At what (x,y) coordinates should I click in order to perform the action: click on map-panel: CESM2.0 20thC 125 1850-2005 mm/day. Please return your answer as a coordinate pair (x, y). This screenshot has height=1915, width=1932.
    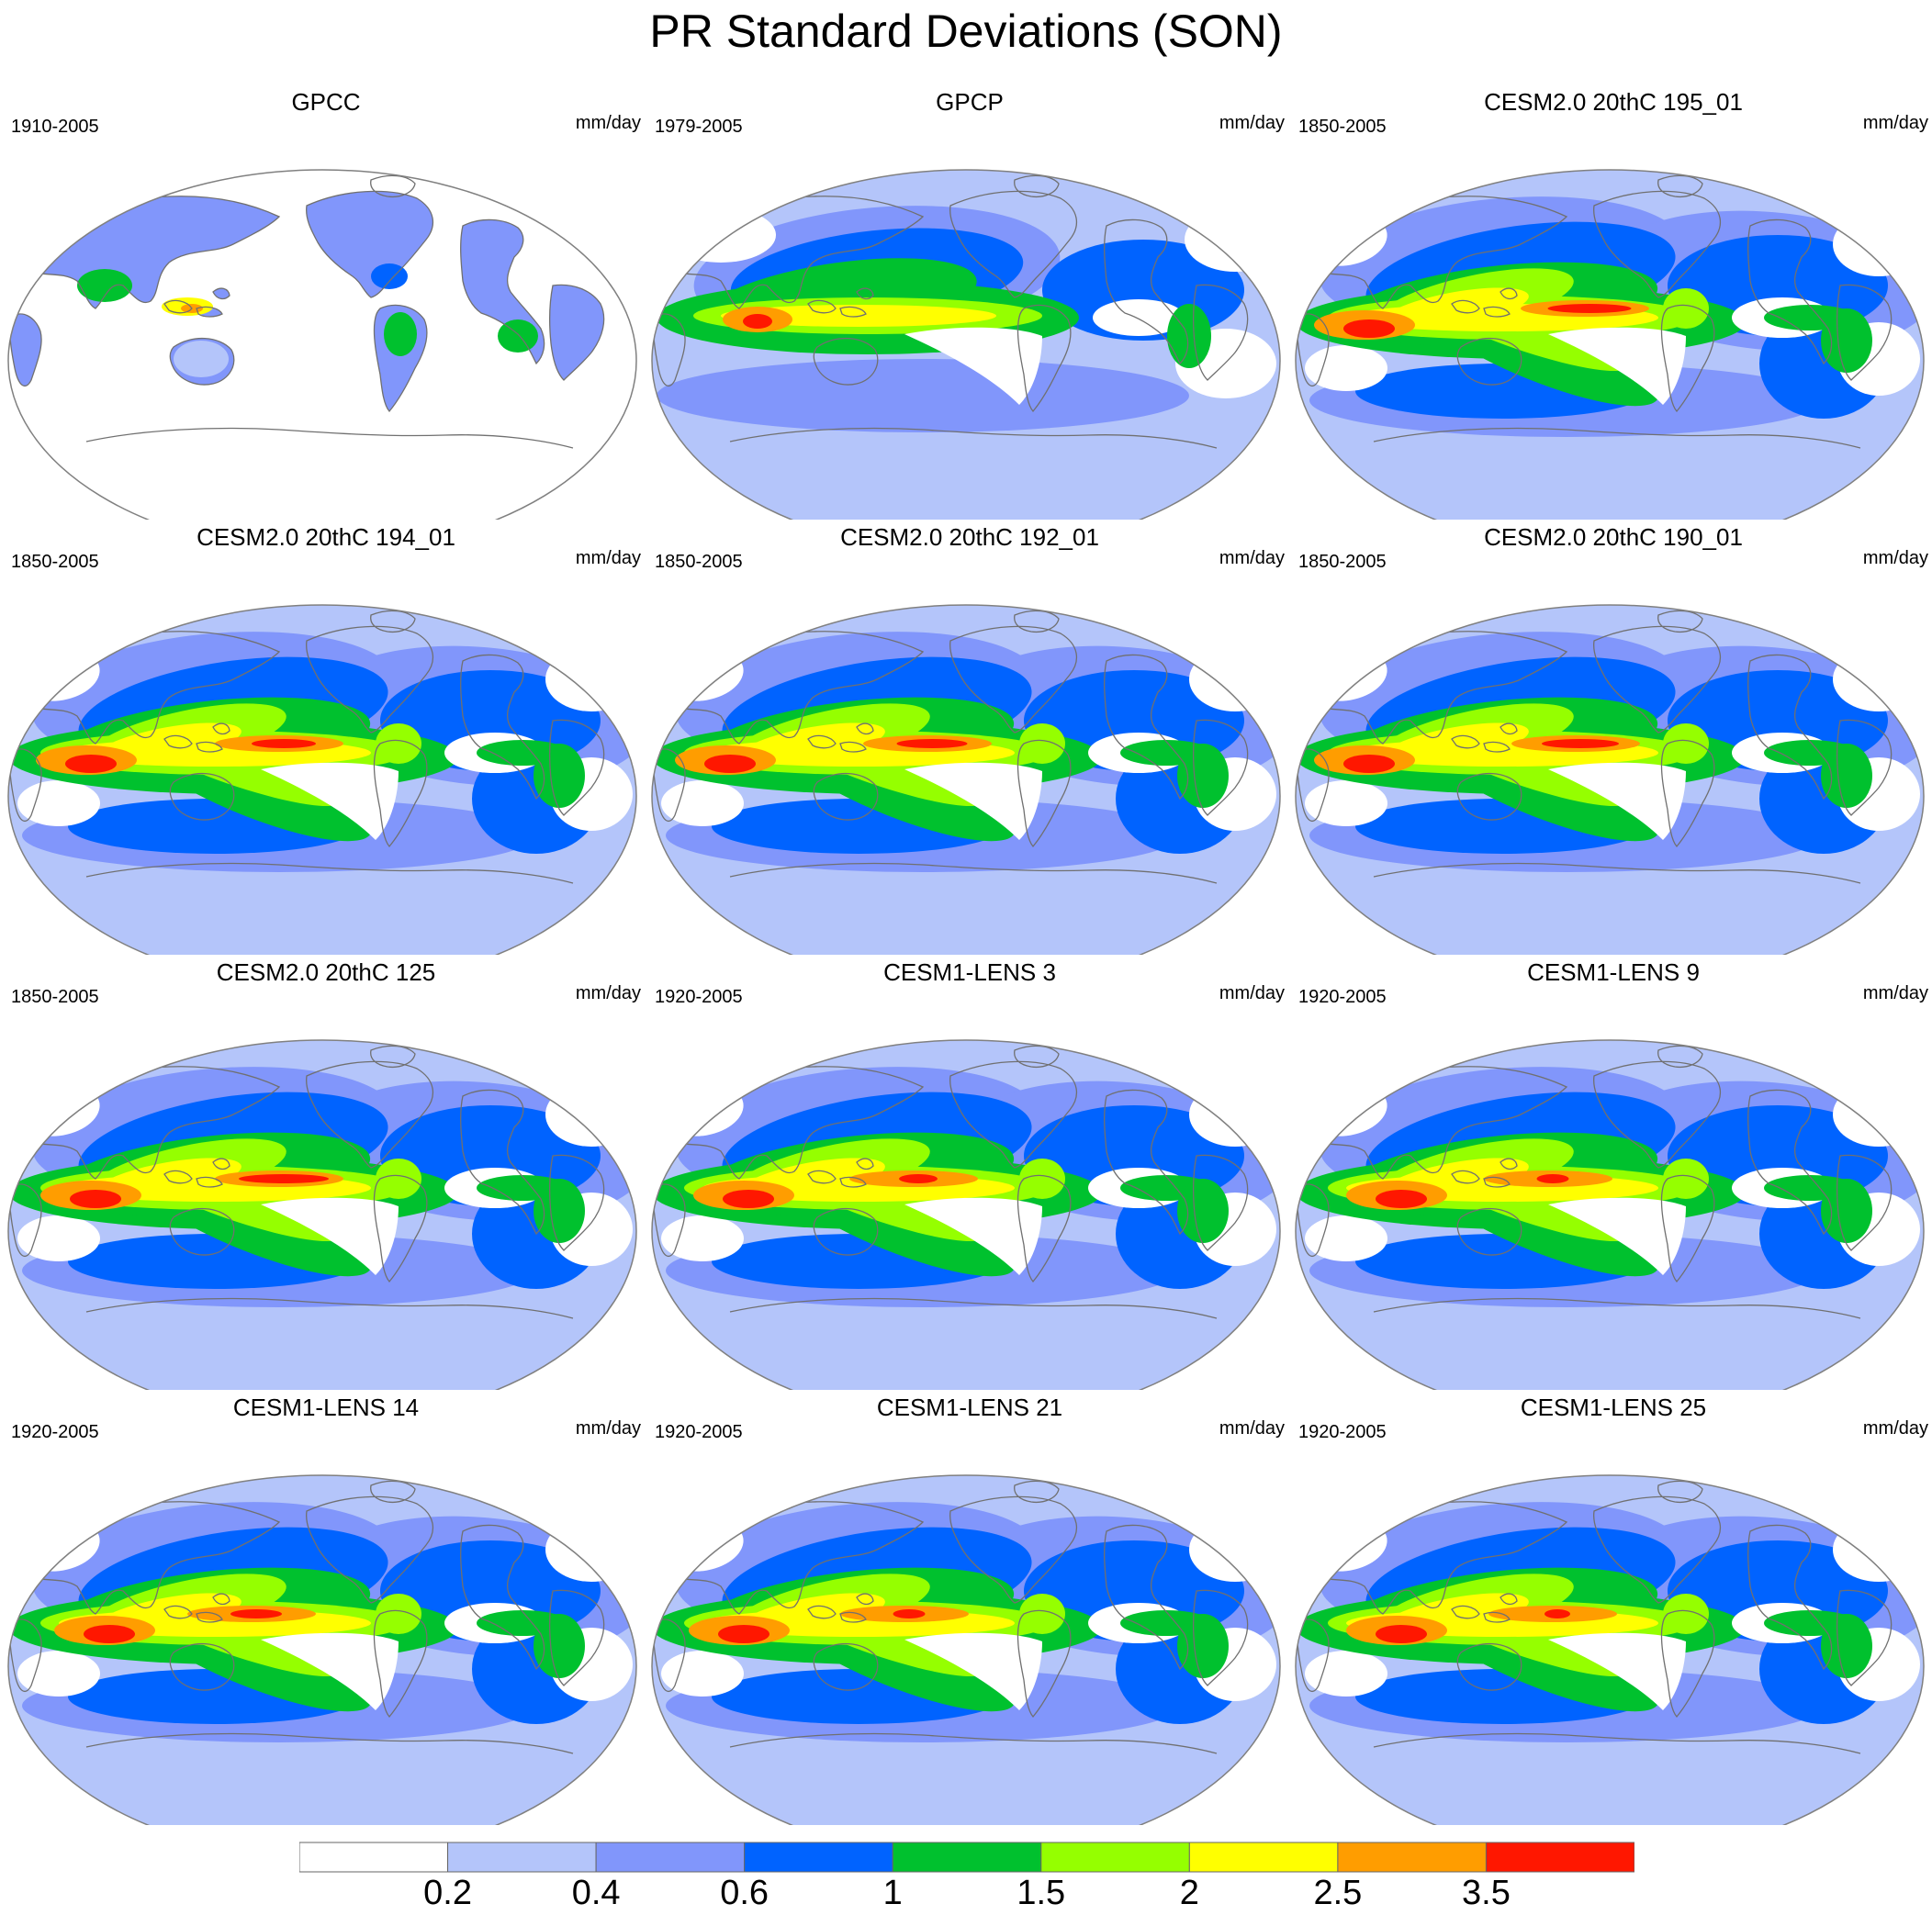
    Looking at the image, I should click on (326, 1174).